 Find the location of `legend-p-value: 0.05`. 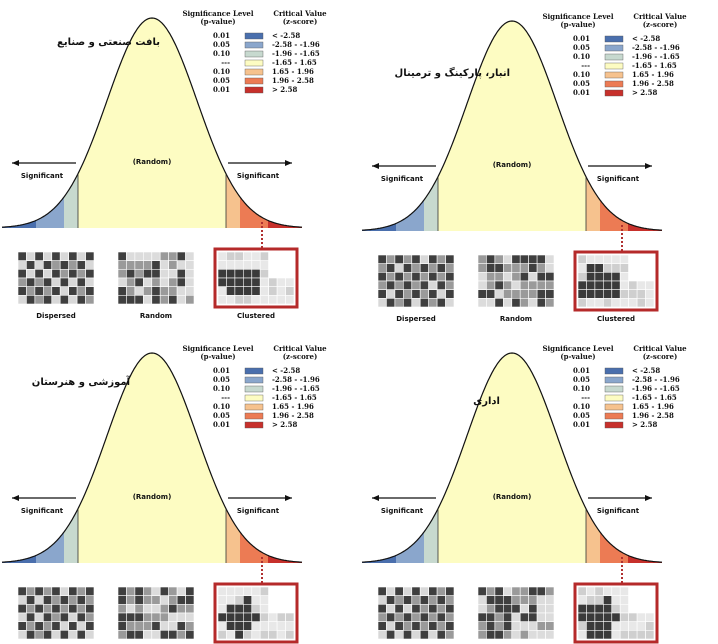

legend-p-value: 0.05 is located at coordinates (221, 44).